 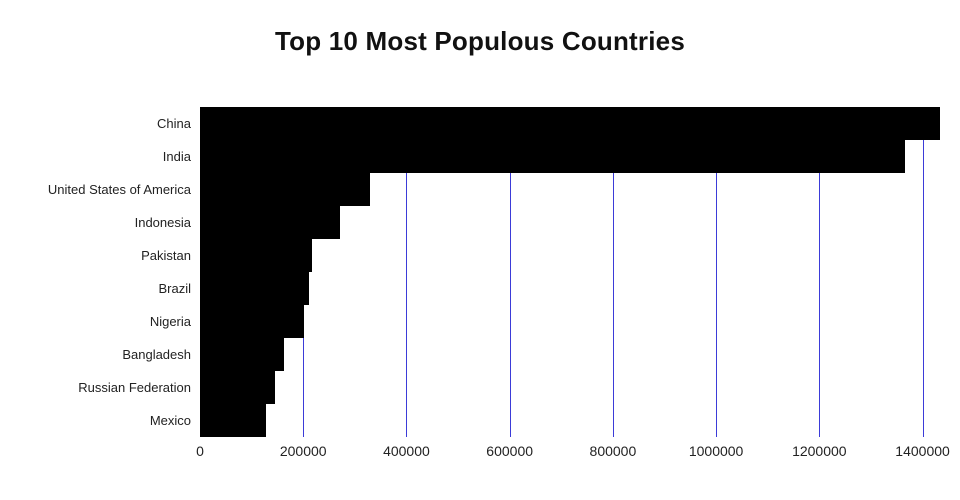 I want to click on bar-bangladesh, so click(x=242, y=354).